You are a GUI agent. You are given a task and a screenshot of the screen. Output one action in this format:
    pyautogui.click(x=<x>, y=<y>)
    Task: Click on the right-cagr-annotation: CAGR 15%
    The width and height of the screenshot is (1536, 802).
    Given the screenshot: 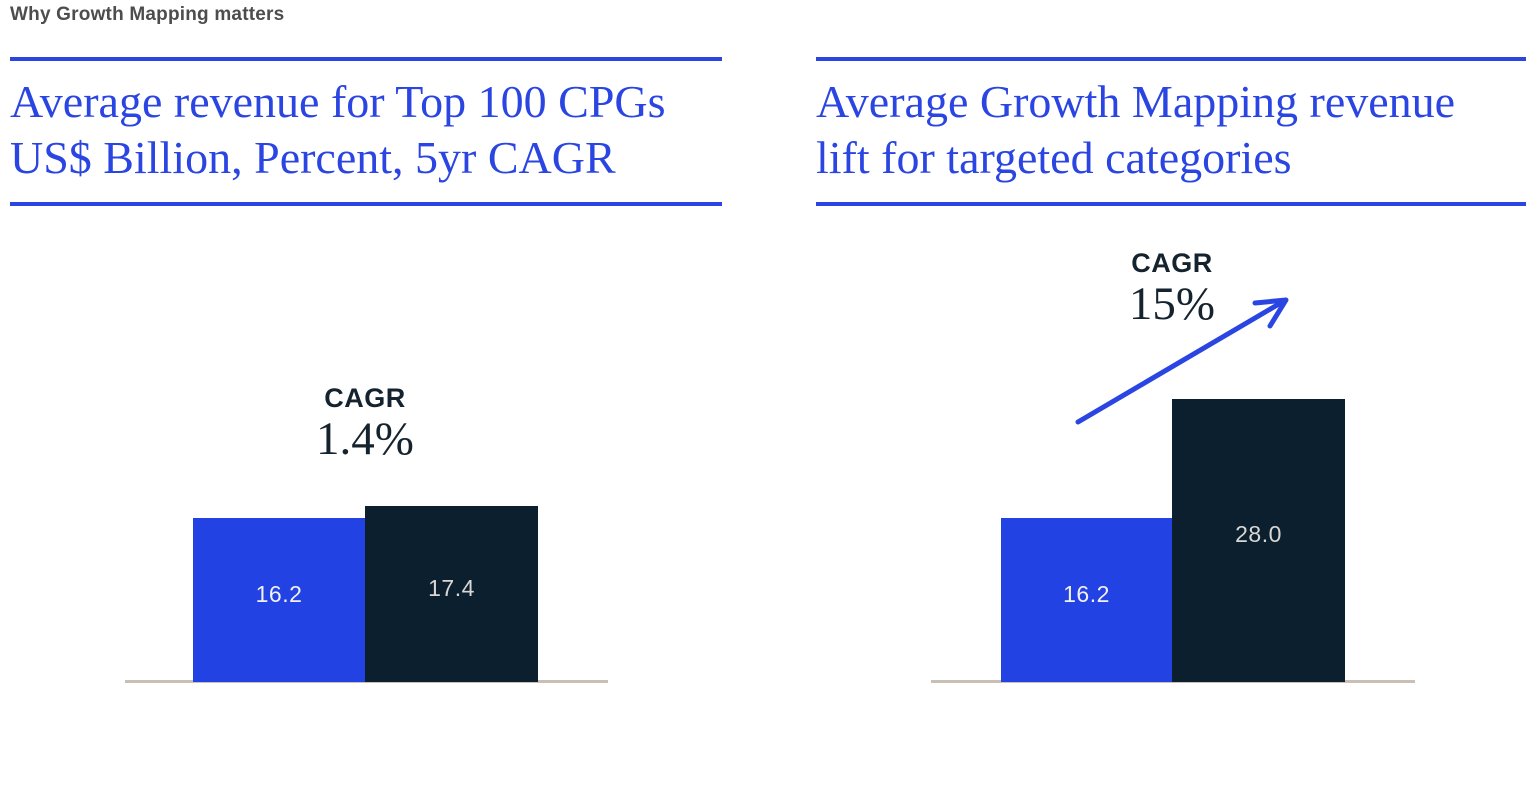 What is the action you would take?
    pyautogui.click(x=1172, y=288)
    